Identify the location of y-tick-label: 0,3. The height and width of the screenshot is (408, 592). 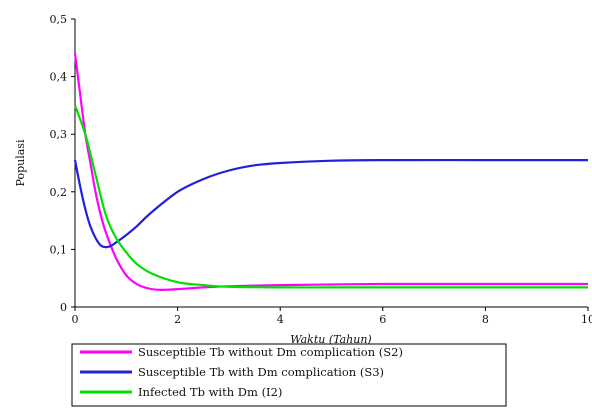
(59, 134).